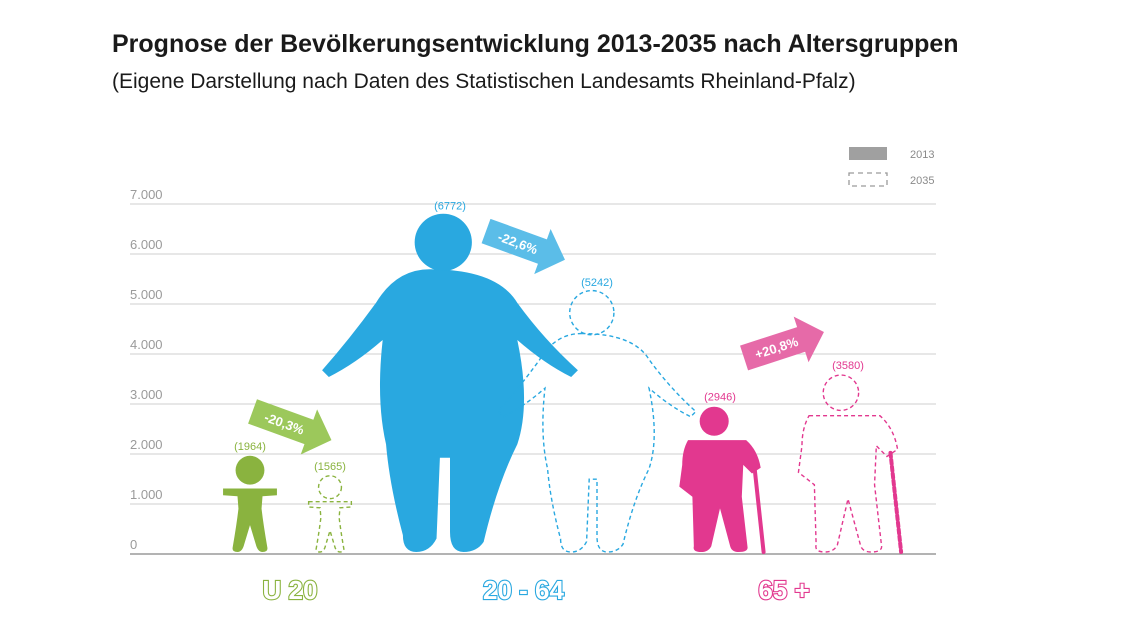  Describe the element at coordinates (330, 467) in the screenshot. I see `data-label: (1565)` at that location.